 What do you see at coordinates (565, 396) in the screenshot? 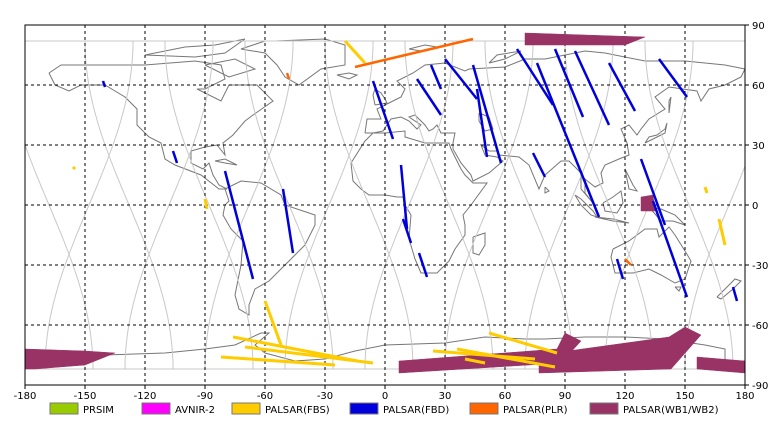
I see `x-tick-label-90: 90` at bounding box center [565, 396].